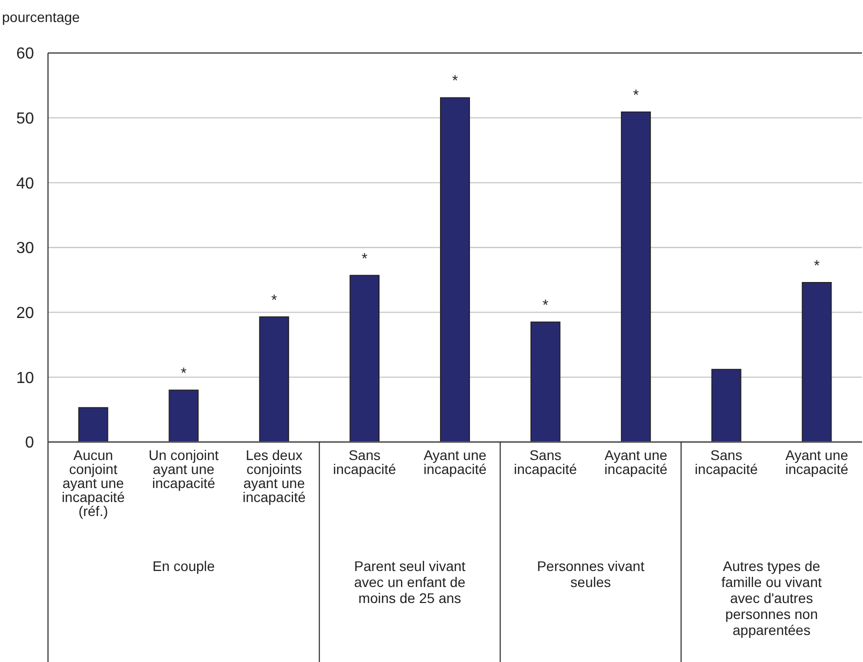  Describe the element at coordinates (93, 483) in the screenshot. I see `x-tick-label: Aucun conjoint ayant une incapacité (réf.)` at that location.